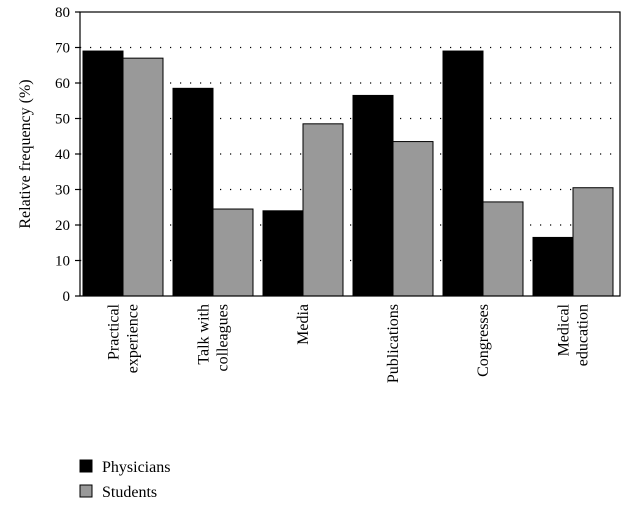 The image size is (626, 511). I want to click on legend: Physicians Students, so click(124, 480).